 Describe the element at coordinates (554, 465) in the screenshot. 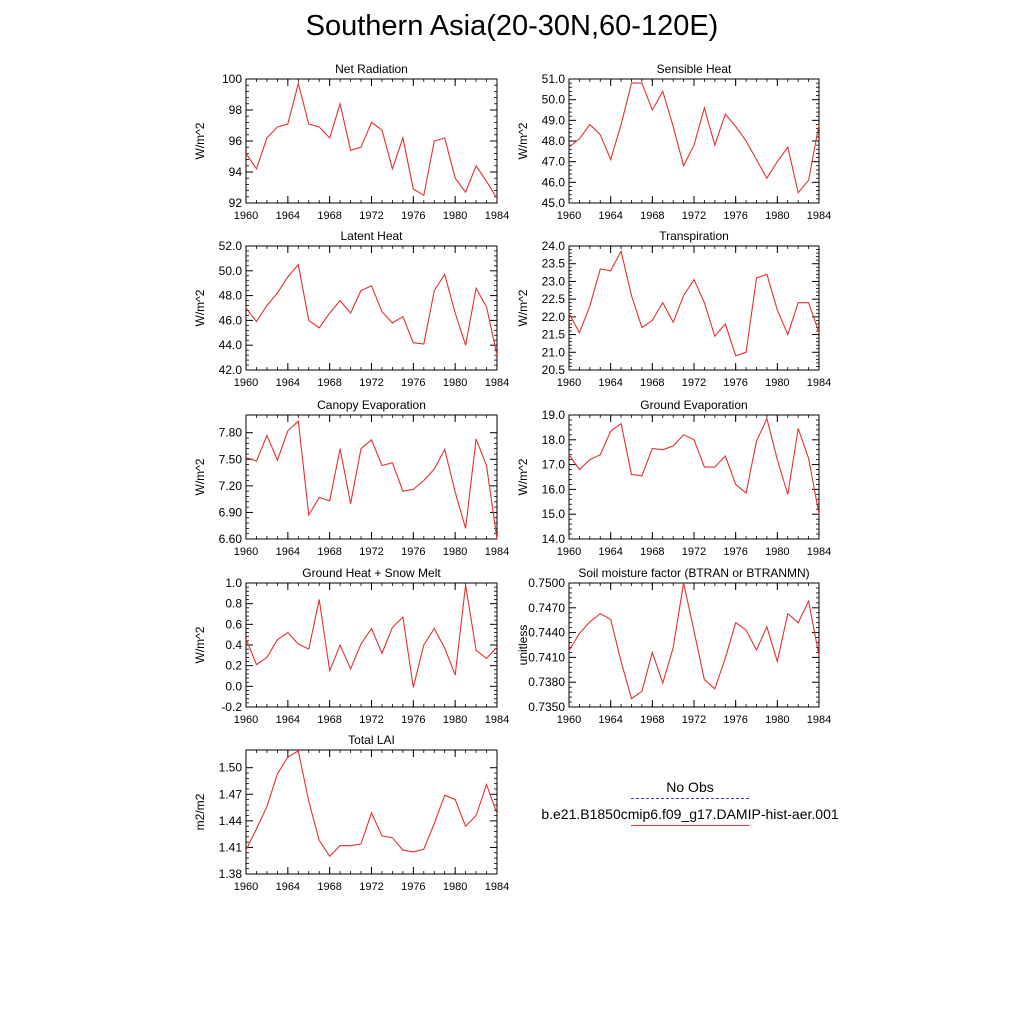

I see `y-tick-label: 17.0` at that location.